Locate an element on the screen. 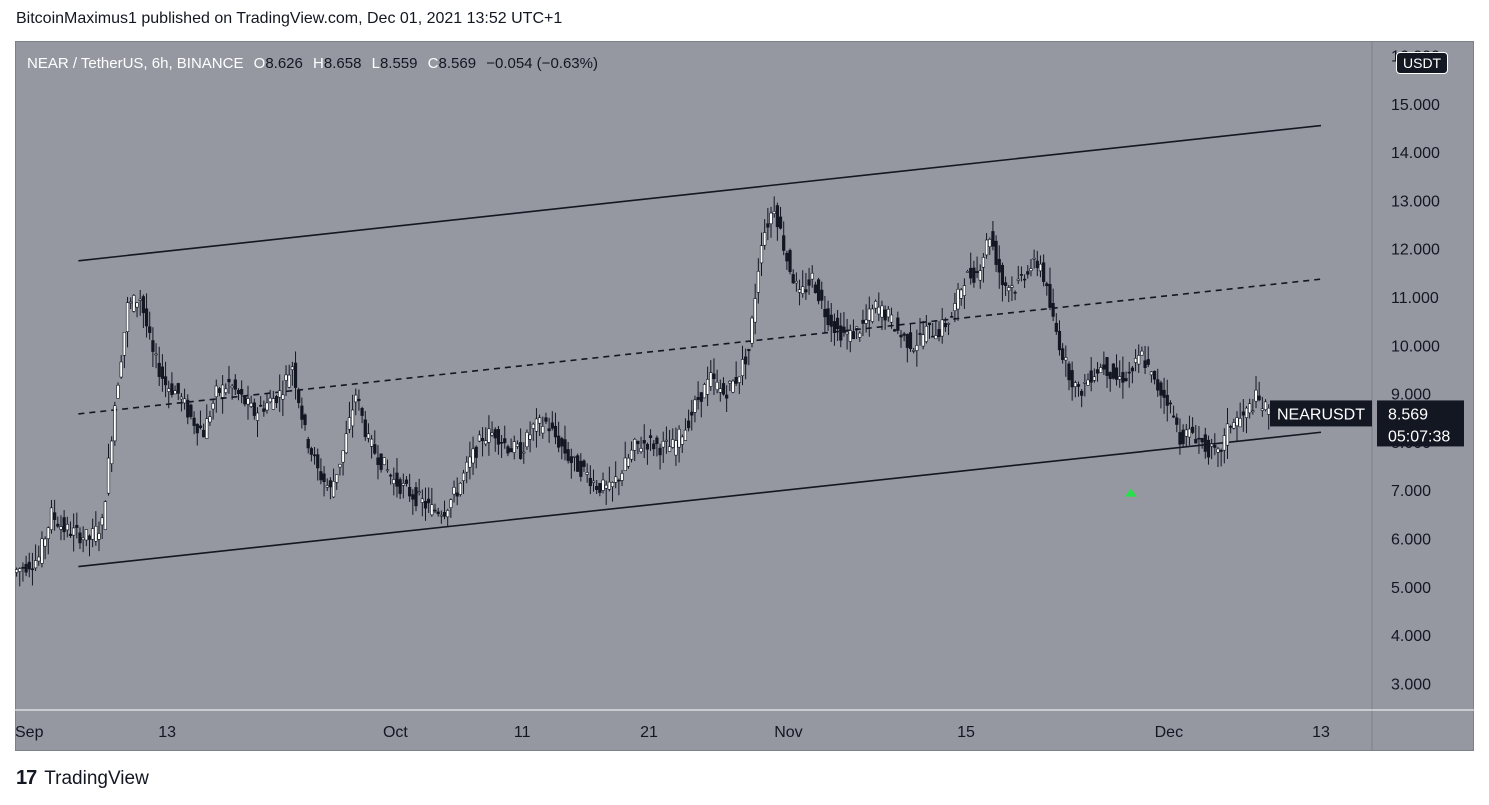 This screenshot has height=805, width=1489. footer: 17 TradingView is located at coordinates (82, 778).